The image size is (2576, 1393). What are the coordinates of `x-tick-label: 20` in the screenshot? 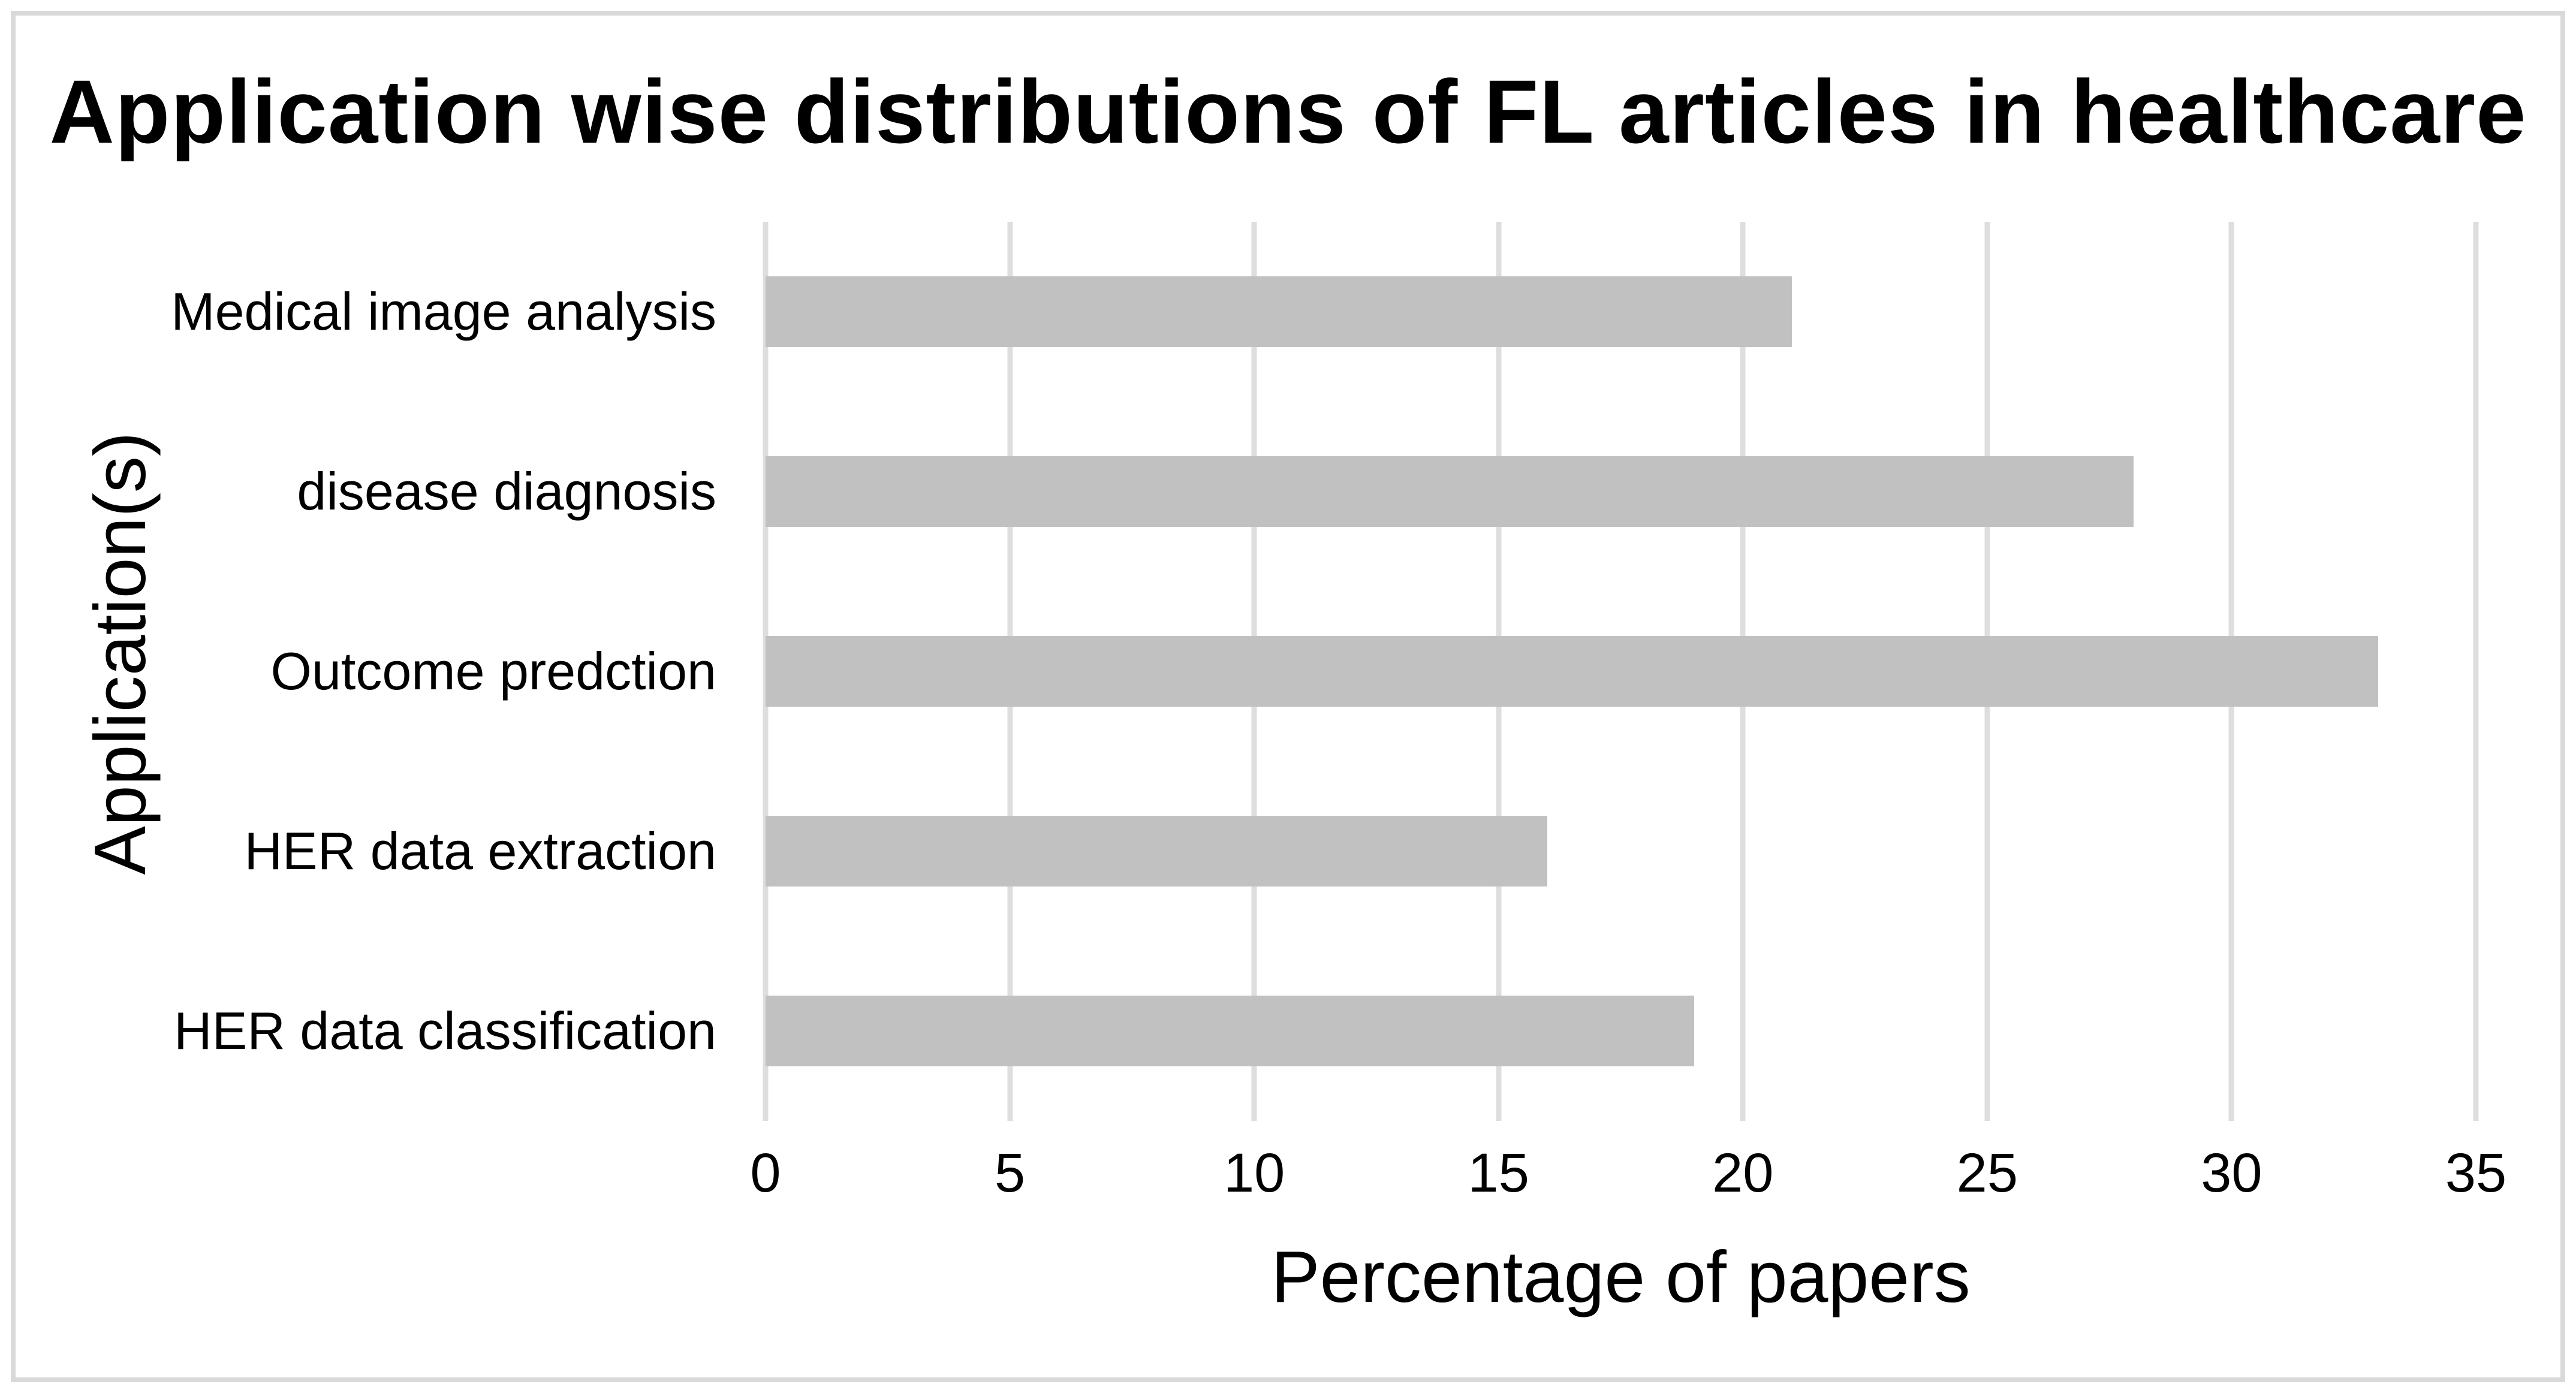 It's located at (1743, 1173).